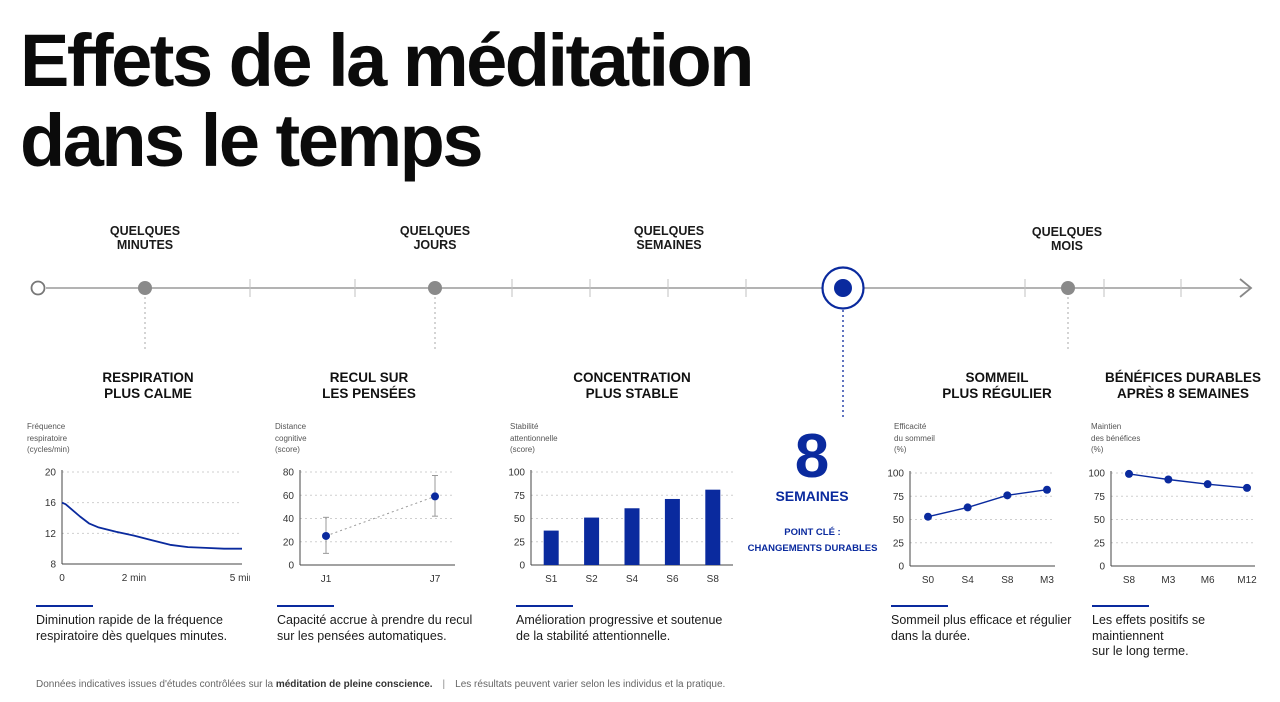  Describe the element at coordinates (534, 438) in the screenshot. I see `chart3-ylabel: Stabilité attentionnelle (score)` at that location.